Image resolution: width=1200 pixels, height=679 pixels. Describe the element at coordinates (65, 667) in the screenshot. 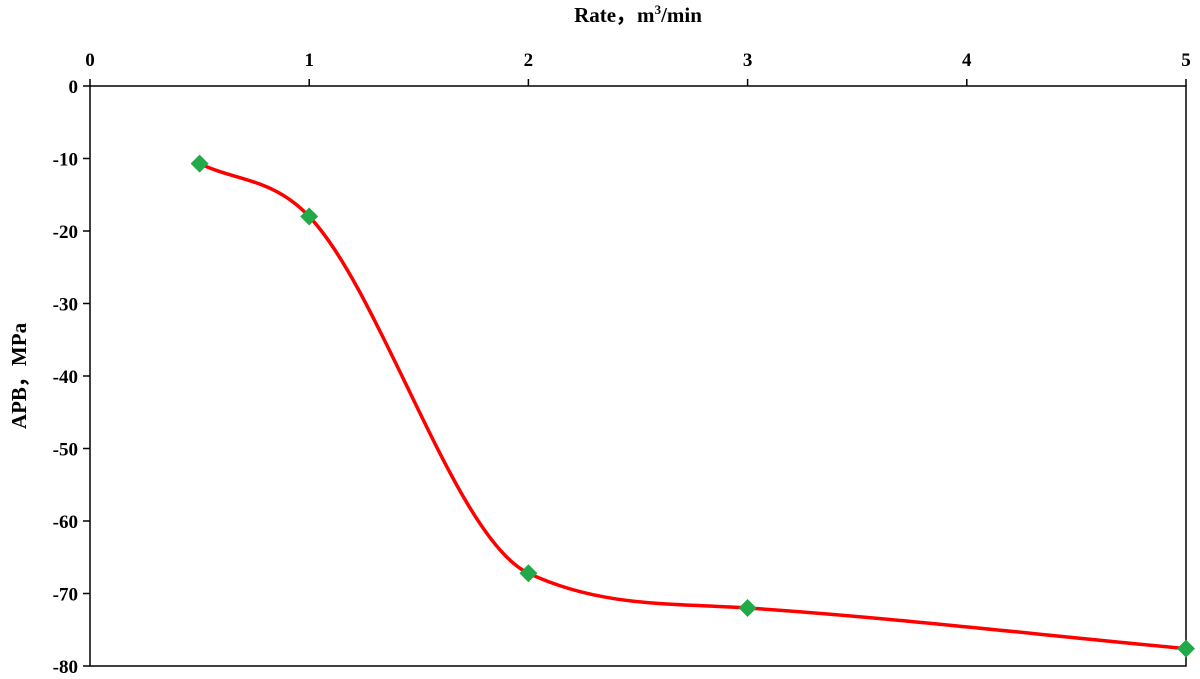

I see `y-tick-label: -80` at that location.